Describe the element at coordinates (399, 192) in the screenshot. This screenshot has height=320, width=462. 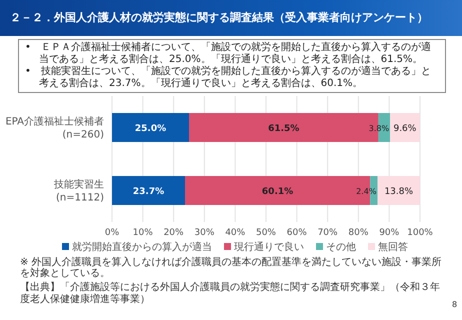
I see `data-label: 13.8%` at that location.